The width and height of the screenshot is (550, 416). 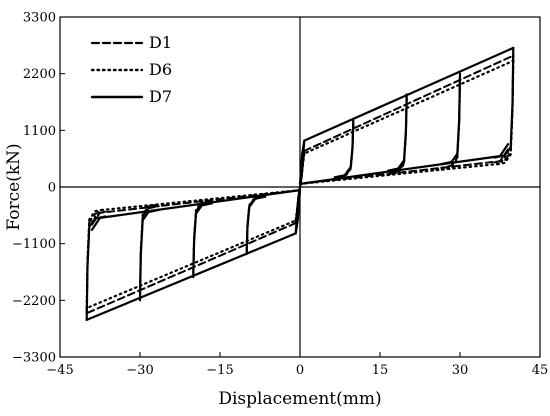 What do you see at coordinates (300, 370) in the screenshot?
I see `x-tick-label: 0` at bounding box center [300, 370].